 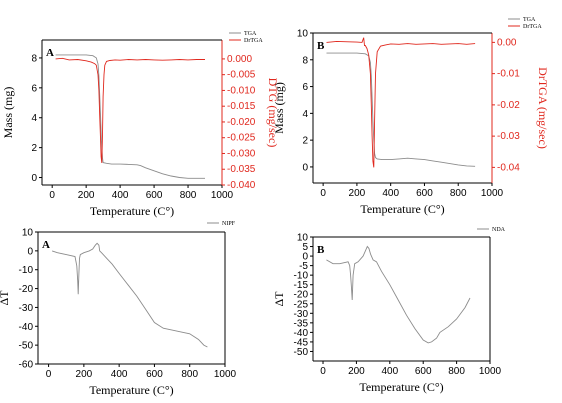 What do you see at coordinates (508, 105) in the screenshot?
I see `y2-tick-label: -0.02` at bounding box center [508, 105].